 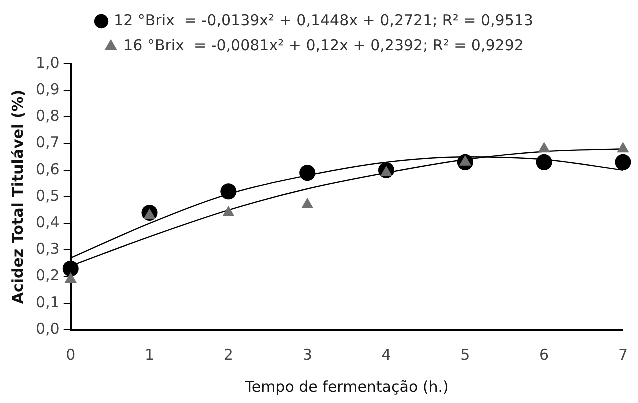 I want to click on x-tick-label: 1, so click(x=149, y=355).